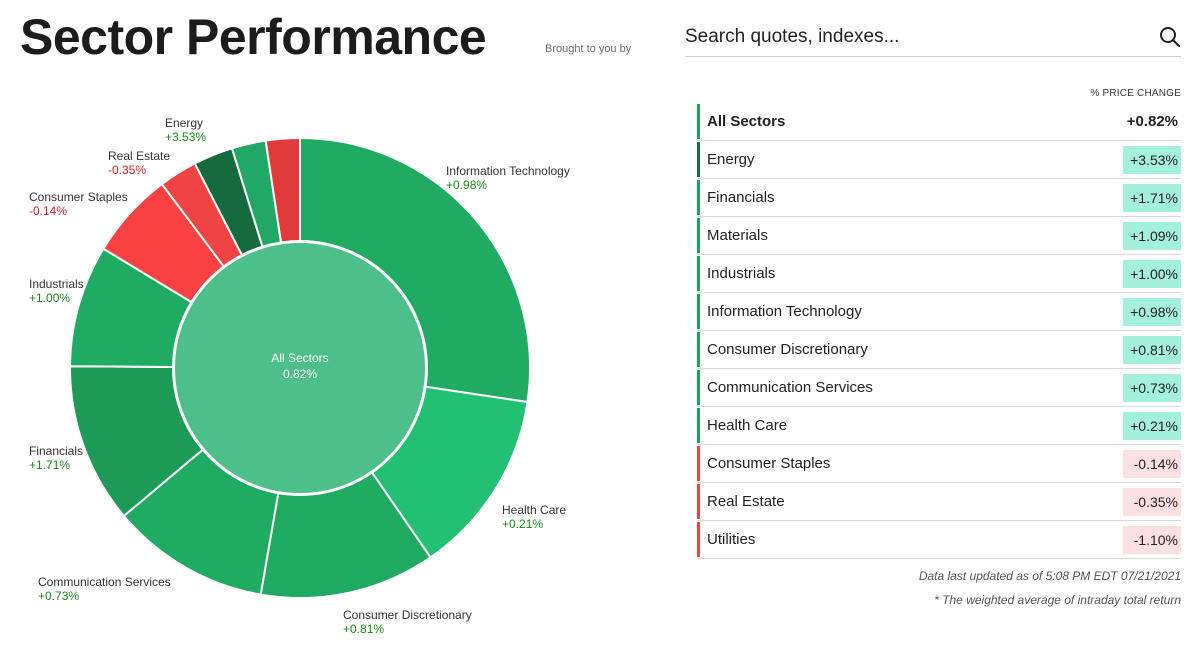  I want to click on row-change-value: +0.98%, so click(1152, 311).